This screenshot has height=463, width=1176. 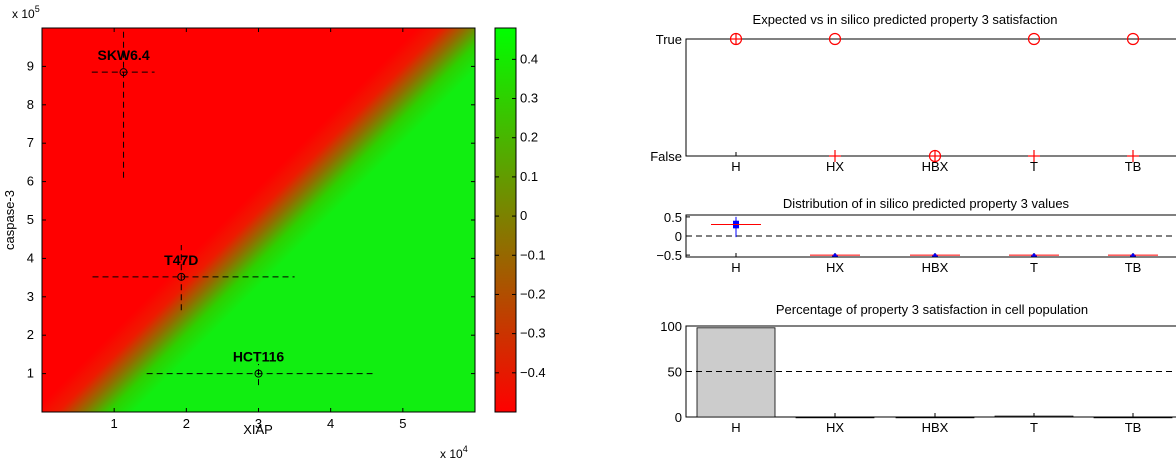 What do you see at coordinates (30, 373) in the screenshot?
I see `heatmap-ytick-label: 1` at bounding box center [30, 373].